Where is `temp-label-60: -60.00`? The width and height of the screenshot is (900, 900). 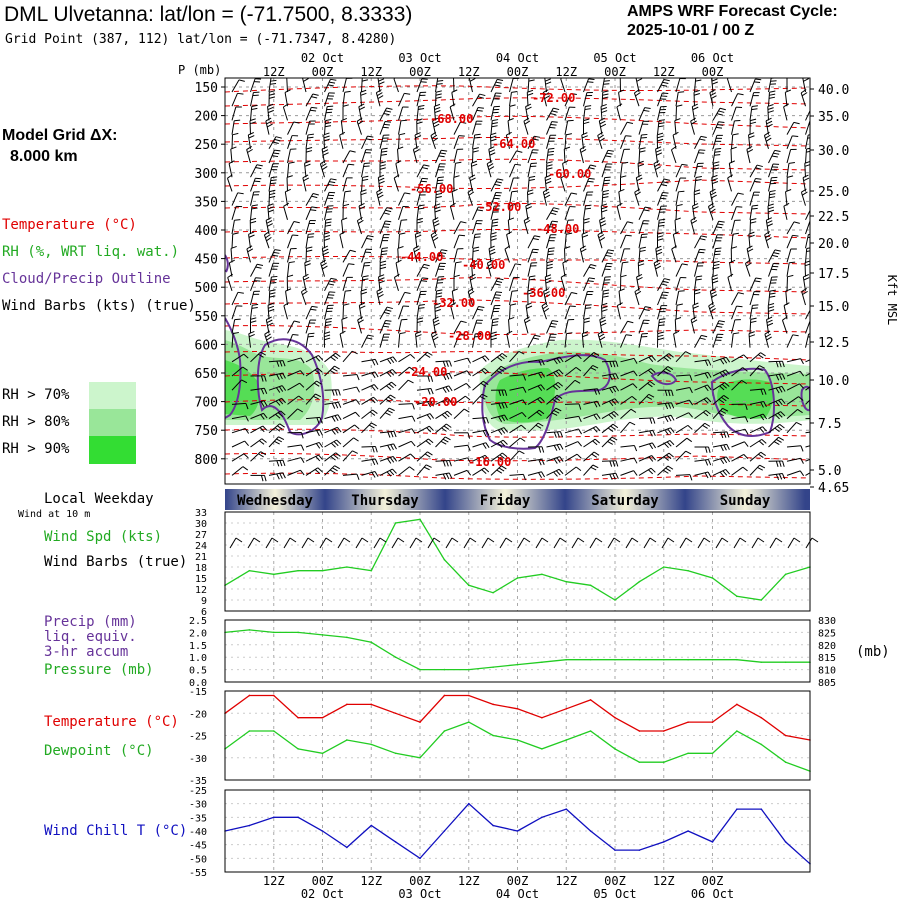
temp-label-60: -60.00 is located at coordinates (569, 174).